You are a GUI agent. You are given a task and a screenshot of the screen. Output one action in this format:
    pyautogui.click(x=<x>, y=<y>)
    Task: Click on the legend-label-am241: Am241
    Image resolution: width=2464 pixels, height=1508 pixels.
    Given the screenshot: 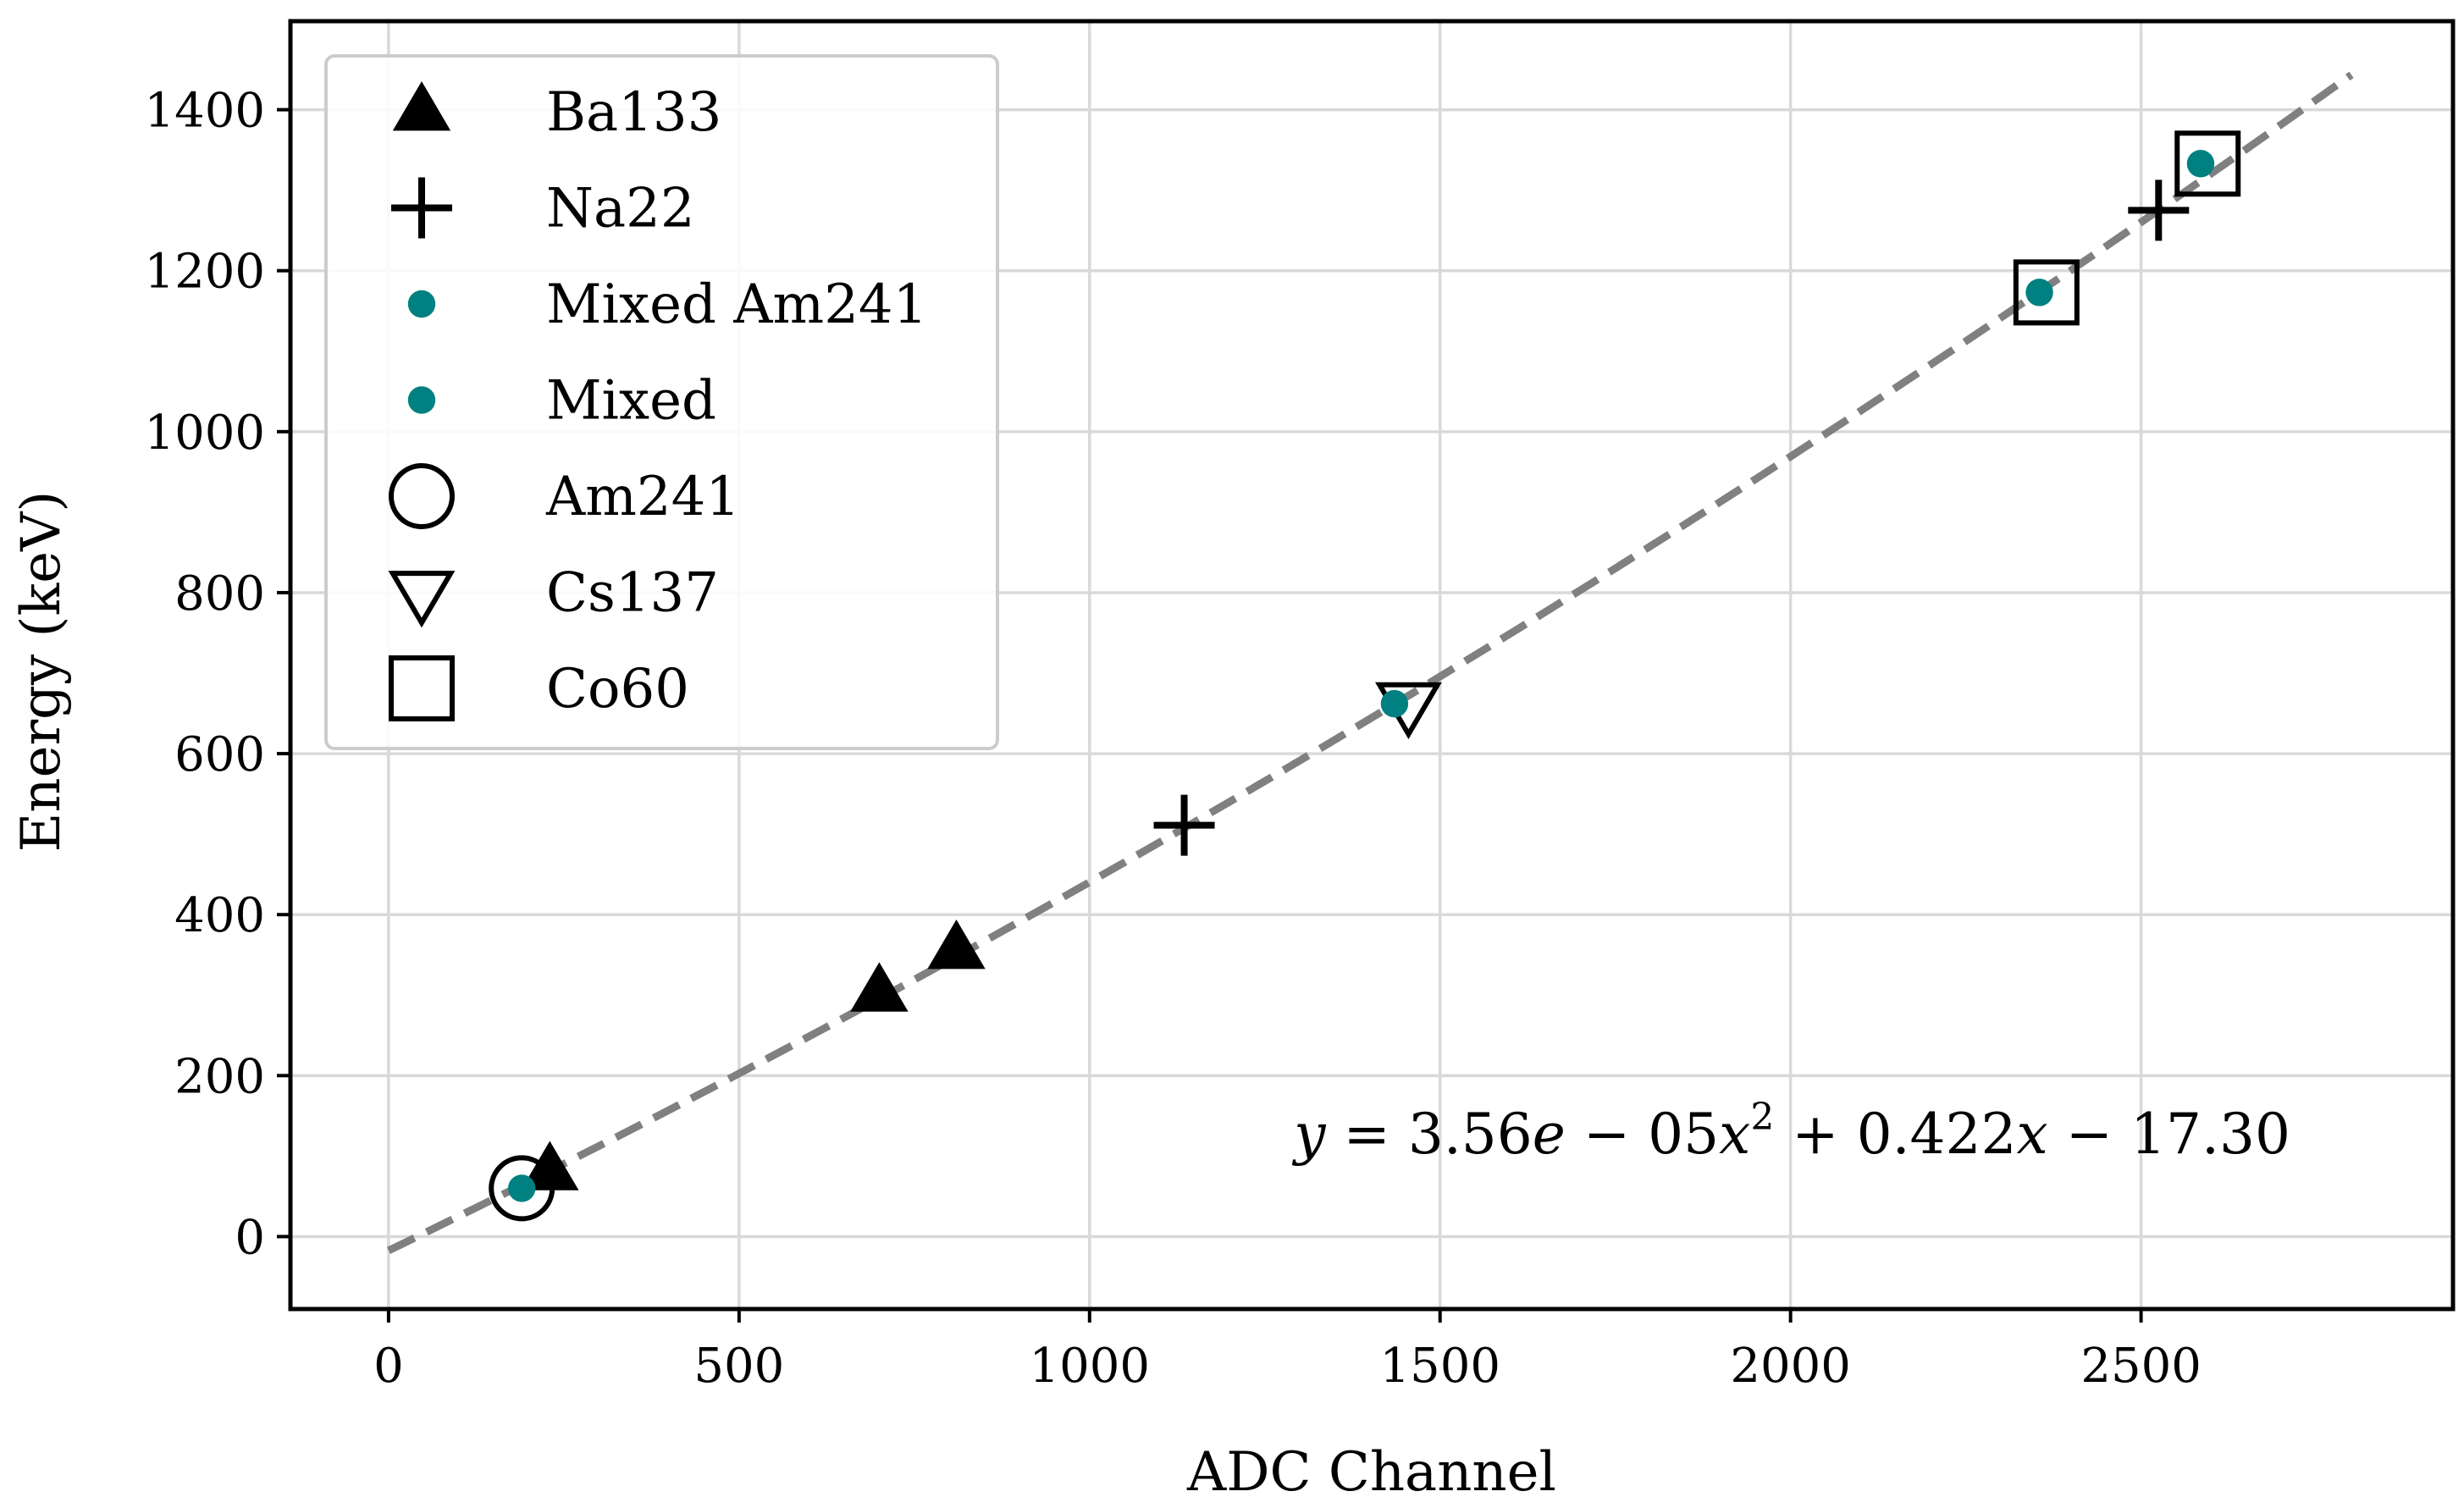 What is the action you would take?
    pyautogui.click(x=642, y=497)
    